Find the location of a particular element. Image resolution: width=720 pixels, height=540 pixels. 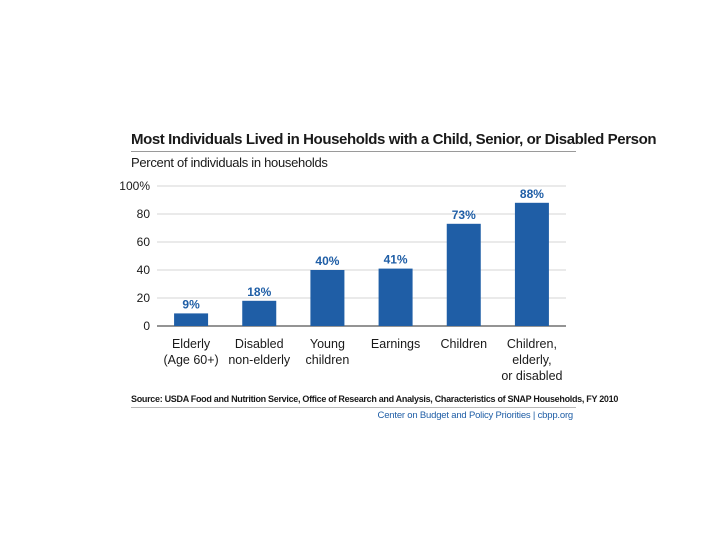

x-tick-label: or disabled is located at coordinates (531, 376).